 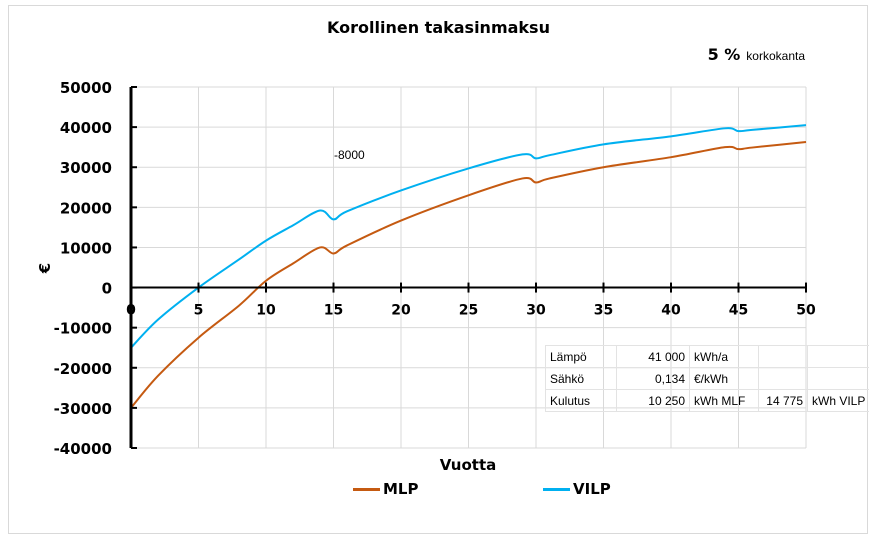 What do you see at coordinates (401, 311) in the screenshot?
I see `x-tick-label: 20` at bounding box center [401, 311].